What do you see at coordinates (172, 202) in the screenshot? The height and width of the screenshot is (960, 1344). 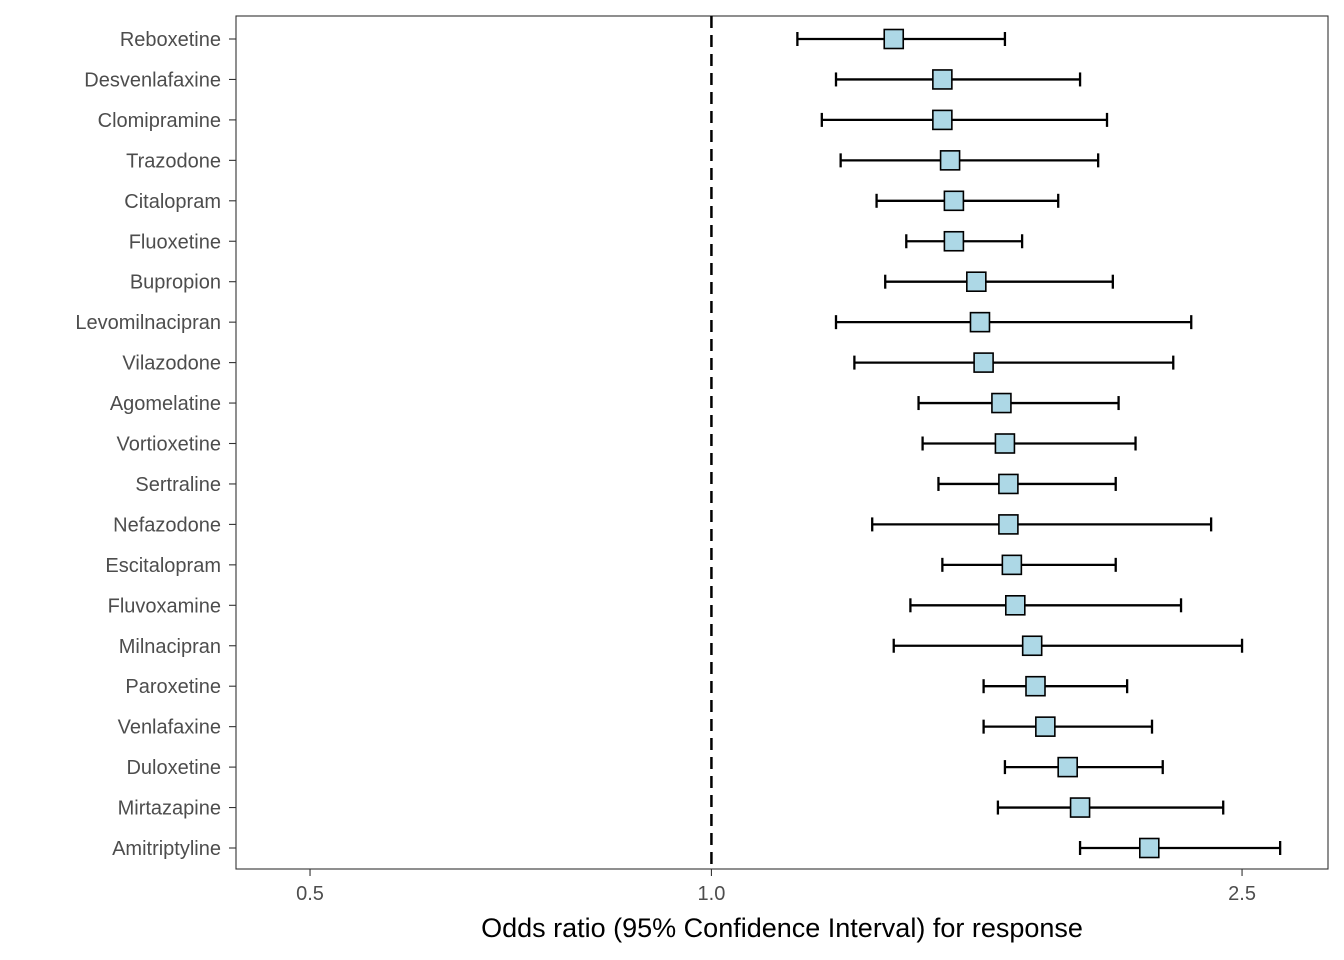 I see `y-tick-label: Citalopram` at bounding box center [172, 202].